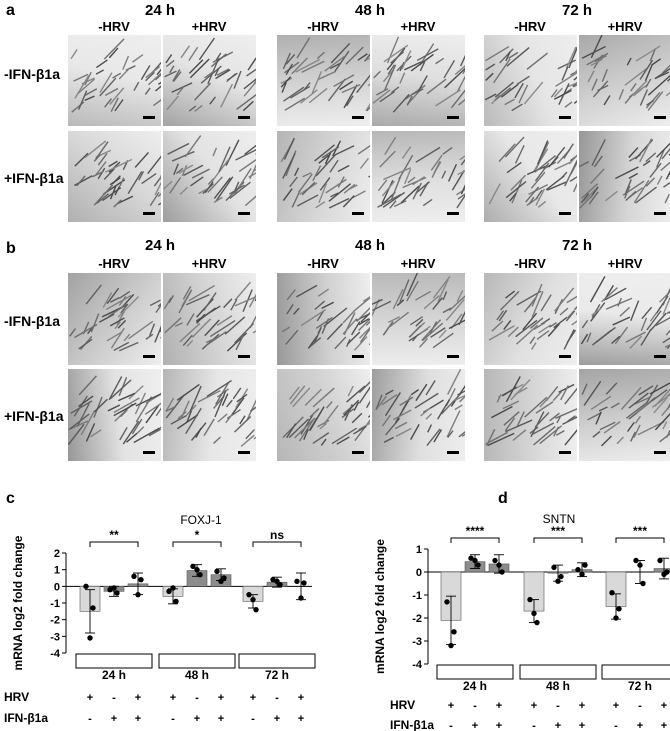  Describe the element at coordinates (323, 319) in the screenshot. I see `panel-b-micrograph-r0-c2` at that location.